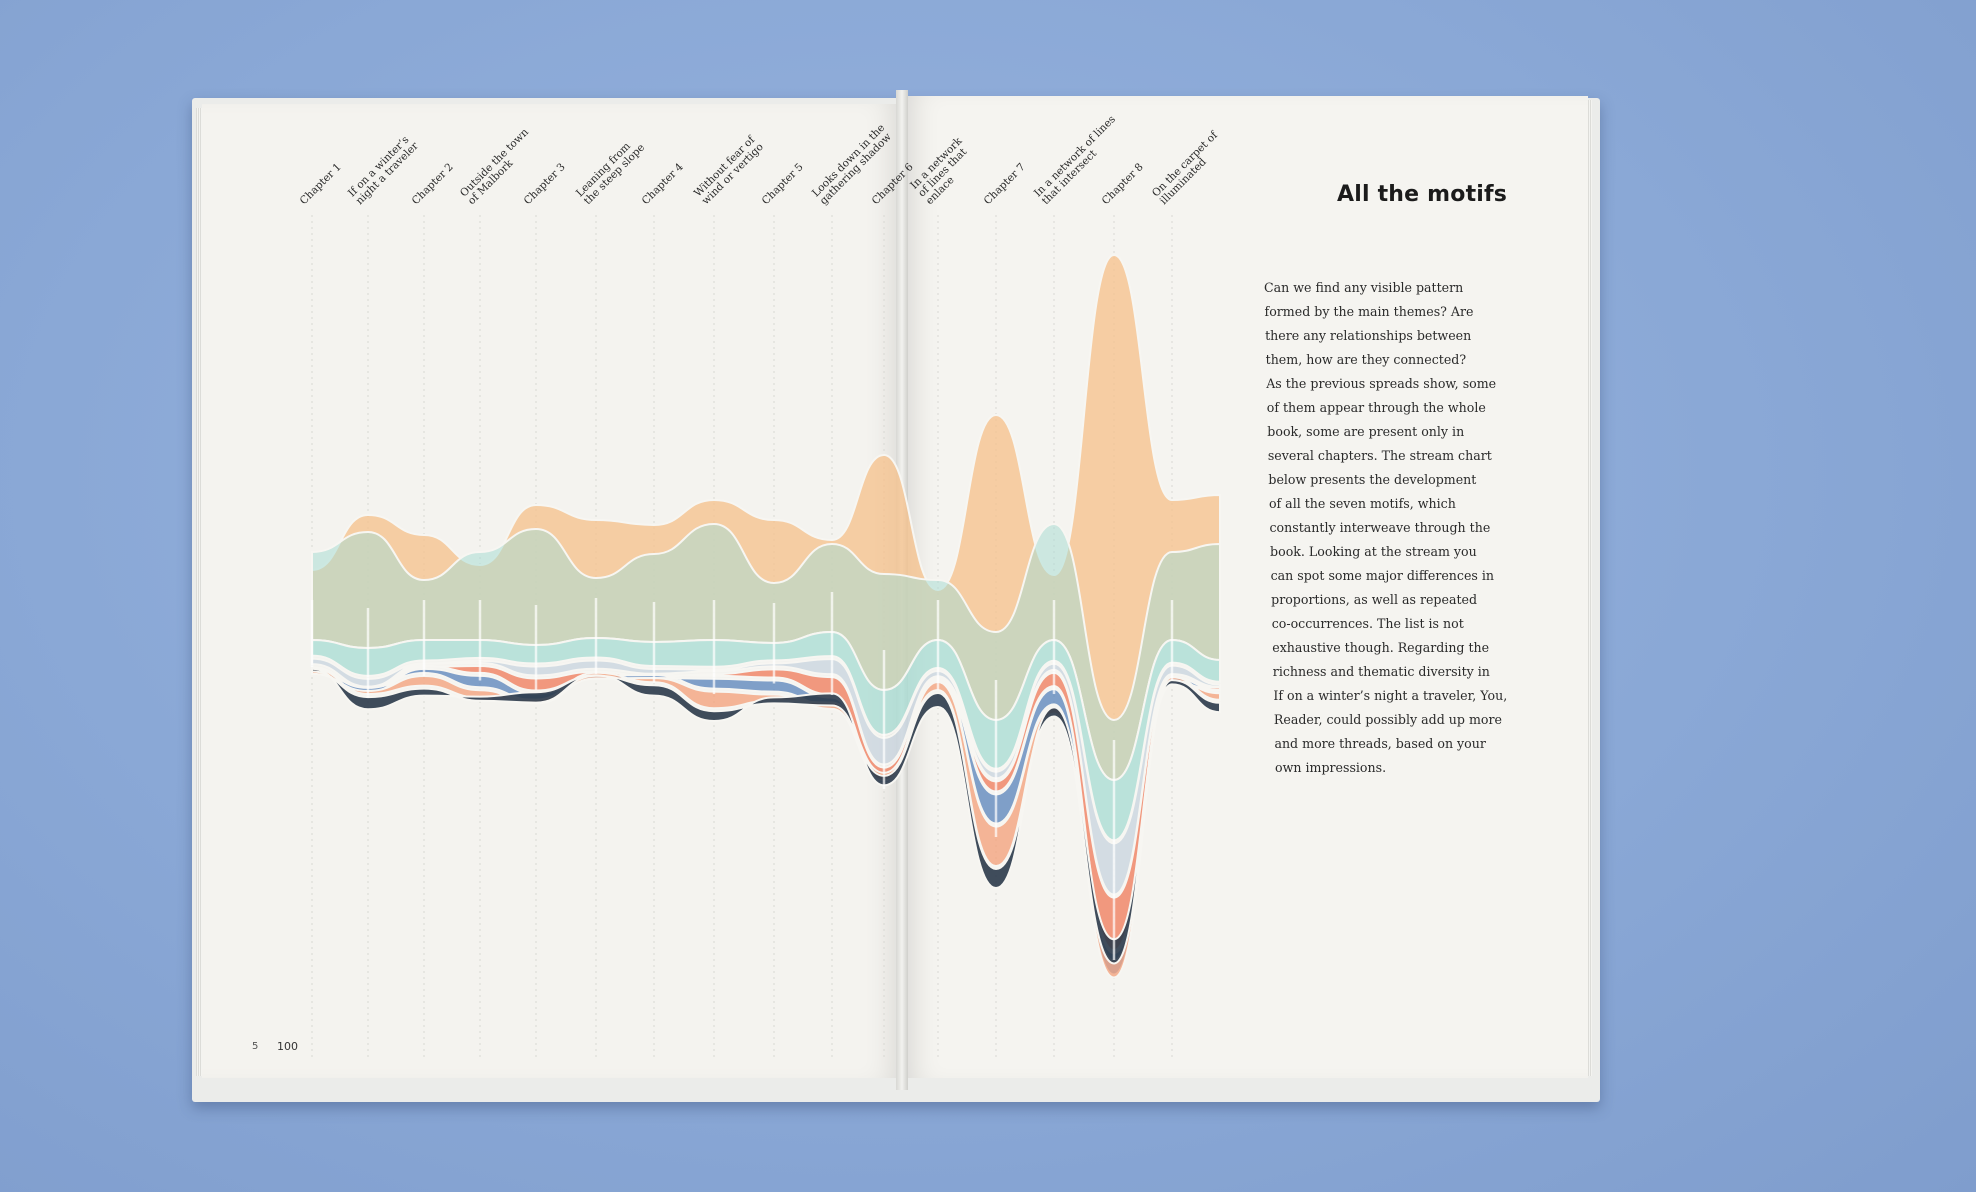 This screenshot has width=1976, height=1192. I want to click on body-line: co-occurrences. The list is not, so click(1367, 623).